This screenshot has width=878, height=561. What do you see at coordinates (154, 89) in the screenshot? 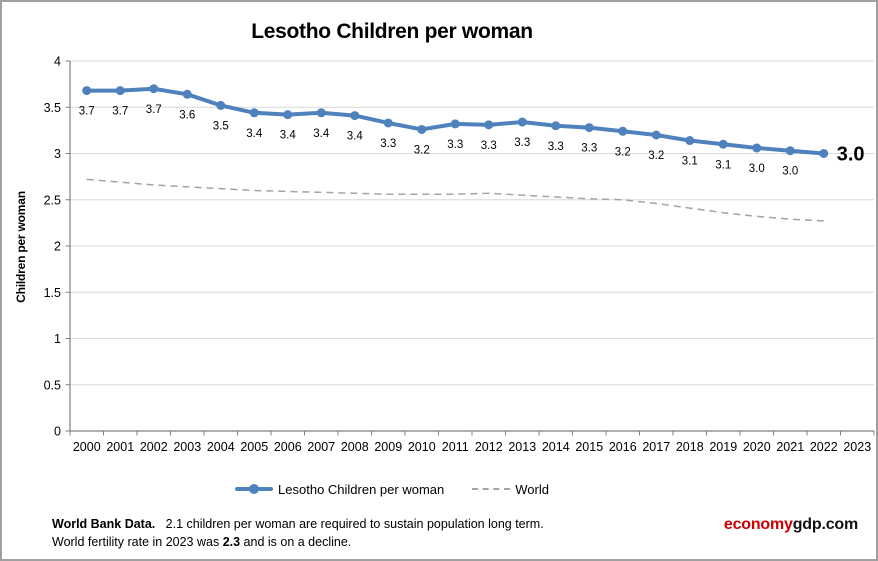
I see `data-point-marker-2002` at bounding box center [154, 89].